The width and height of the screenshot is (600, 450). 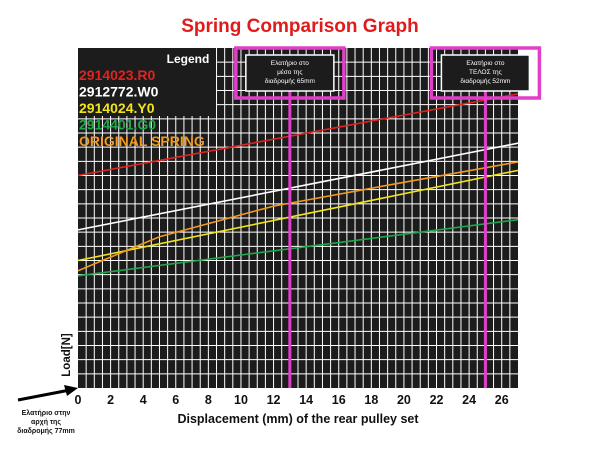 What do you see at coordinates (290, 81) in the screenshot?
I see `marker-label: διαδρομής 65mm` at bounding box center [290, 81].